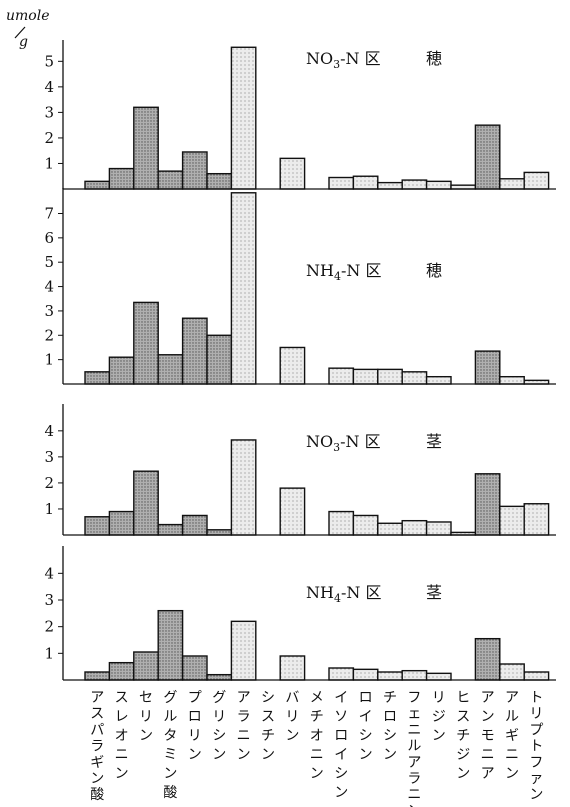 The height and width of the screenshot is (807, 570). Describe the element at coordinates (366, 726) in the screenshot. I see `category-label: ロイシン` at that location.